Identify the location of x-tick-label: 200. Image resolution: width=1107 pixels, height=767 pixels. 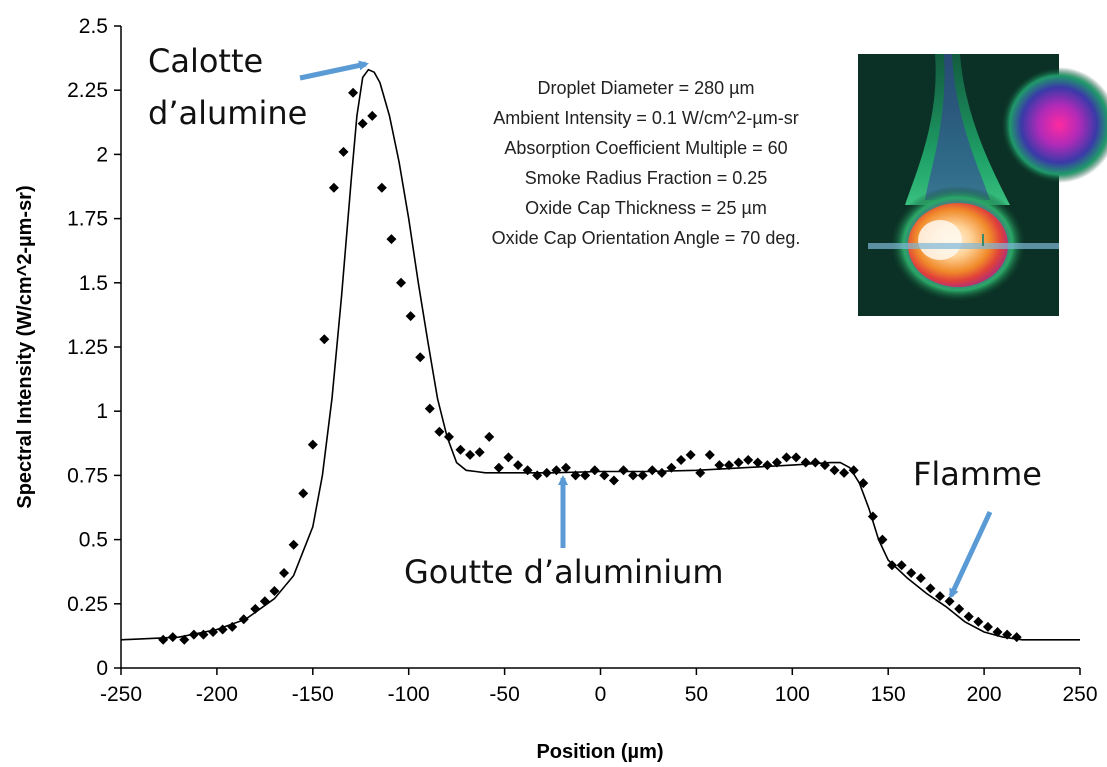
(984, 694).